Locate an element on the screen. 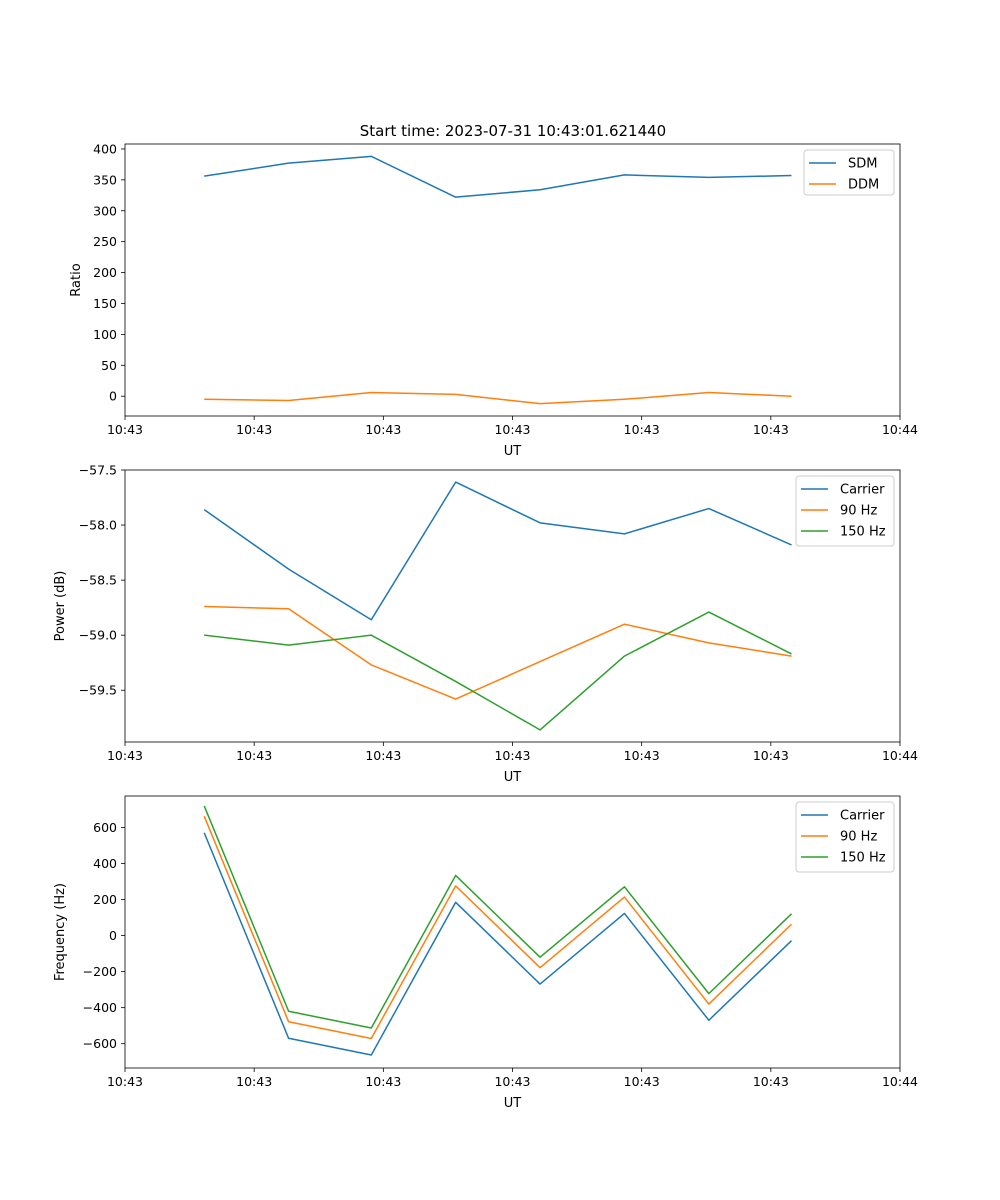 The width and height of the screenshot is (1000, 1200). y-axis: 0 50 100 150 200 250 300 350 400 Ratio is located at coordinates (97, 272).